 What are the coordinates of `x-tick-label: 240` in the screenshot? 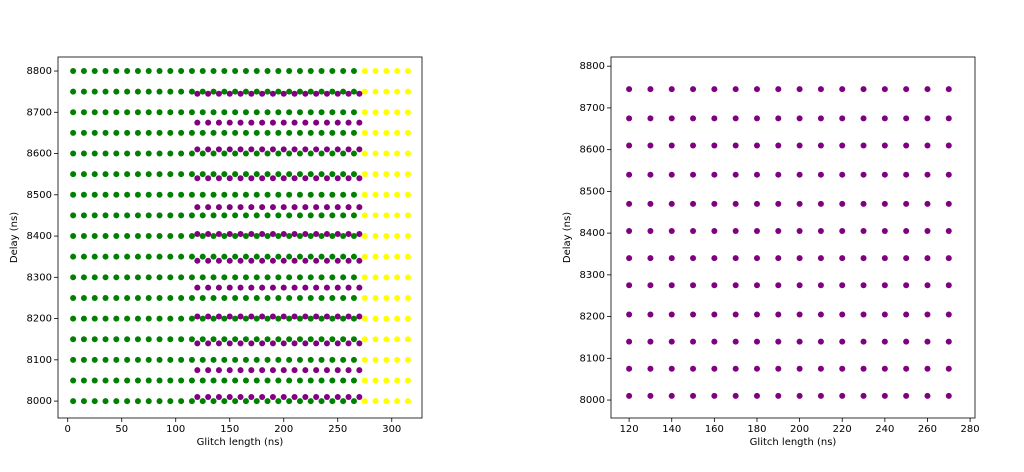 It's located at (884, 429).